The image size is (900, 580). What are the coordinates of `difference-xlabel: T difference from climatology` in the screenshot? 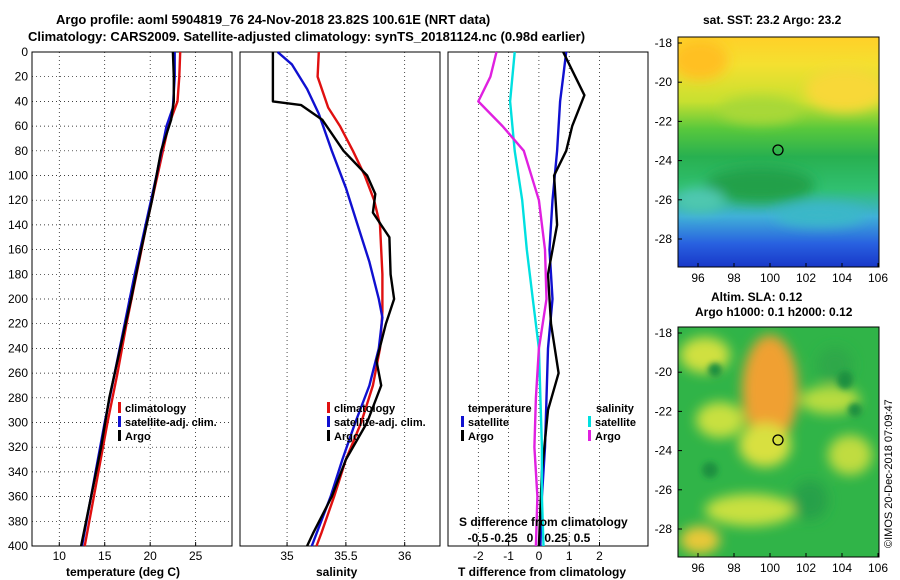 It's located at (542, 572).